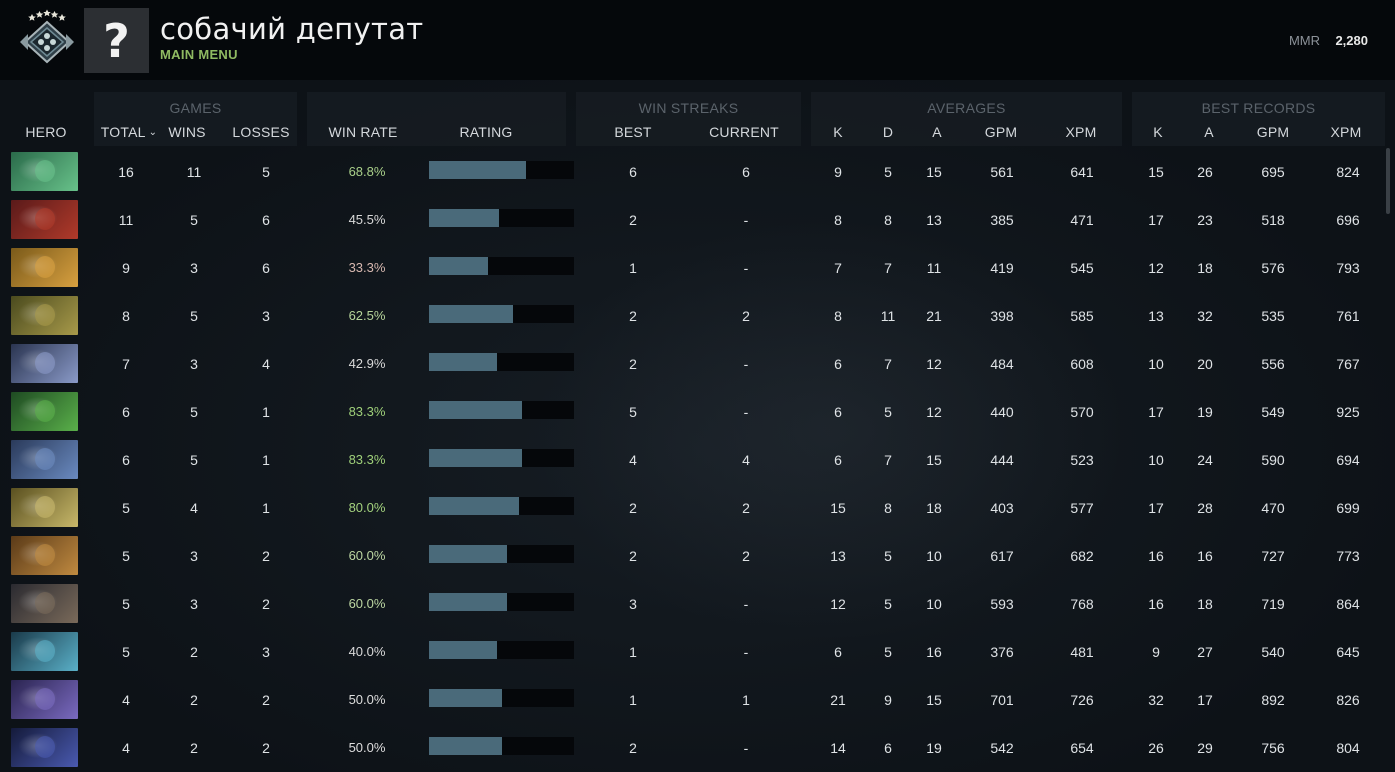 The image size is (1395, 772). What do you see at coordinates (888, 132) in the screenshot?
I see `col-header-avg-deaths: D` at bounding box center [888, 132].